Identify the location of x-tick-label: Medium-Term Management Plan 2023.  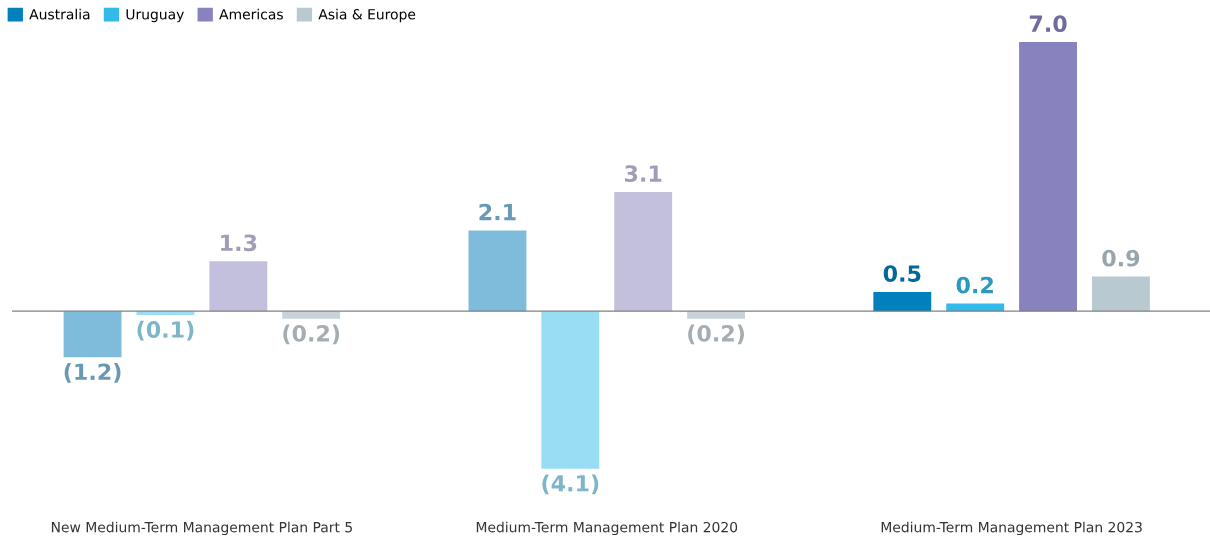
(1011, 528).